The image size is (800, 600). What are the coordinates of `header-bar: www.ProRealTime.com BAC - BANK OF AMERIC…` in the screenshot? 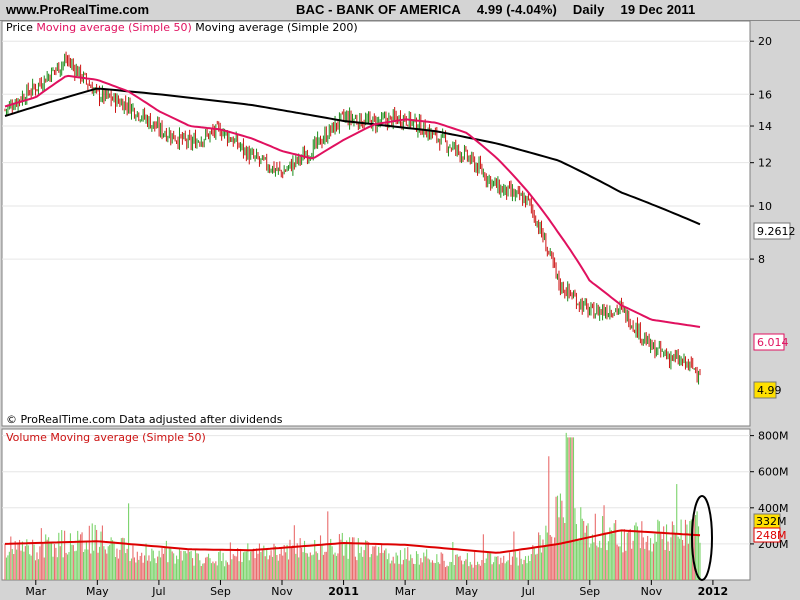 It's located at (400, 10).